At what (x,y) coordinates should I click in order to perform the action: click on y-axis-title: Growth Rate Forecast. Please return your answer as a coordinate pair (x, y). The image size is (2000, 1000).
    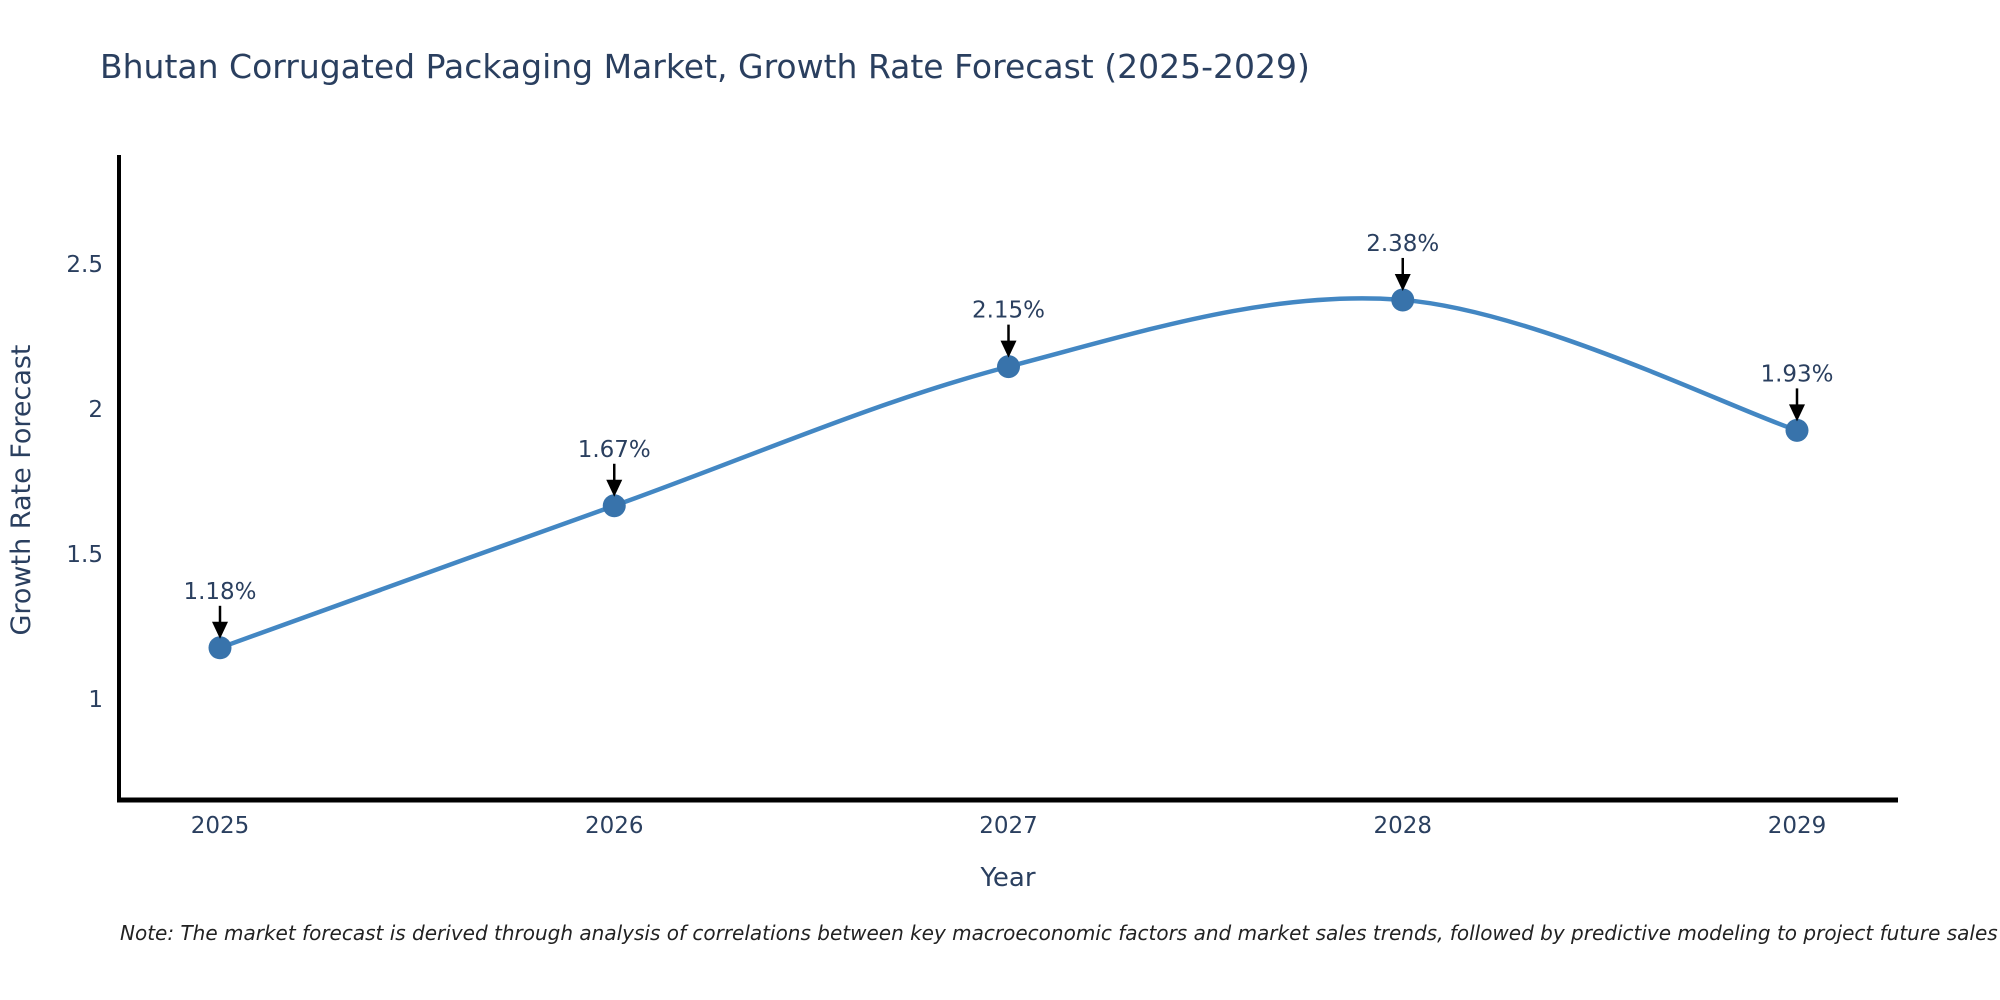
    Looking at the image, I should click on (21, 489).